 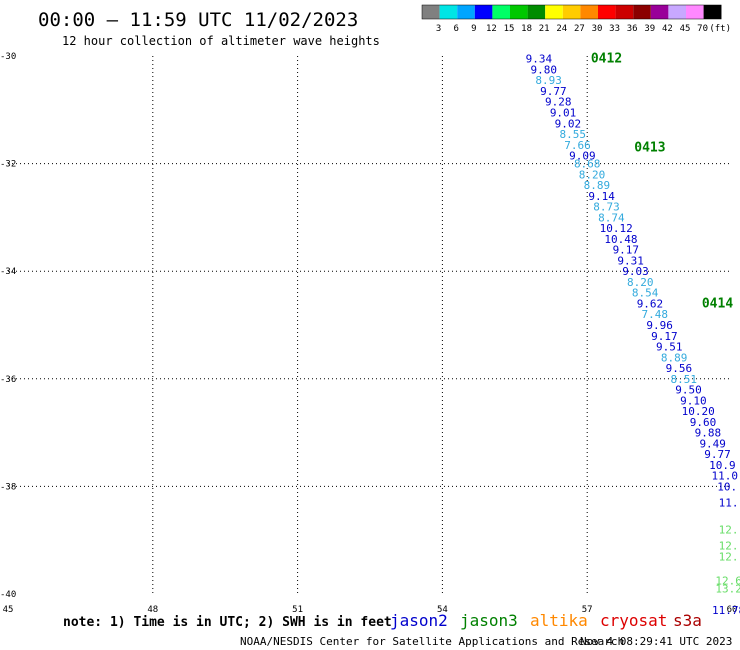 I want to click on y-tick-label: -36, so click(x=8, y=380).